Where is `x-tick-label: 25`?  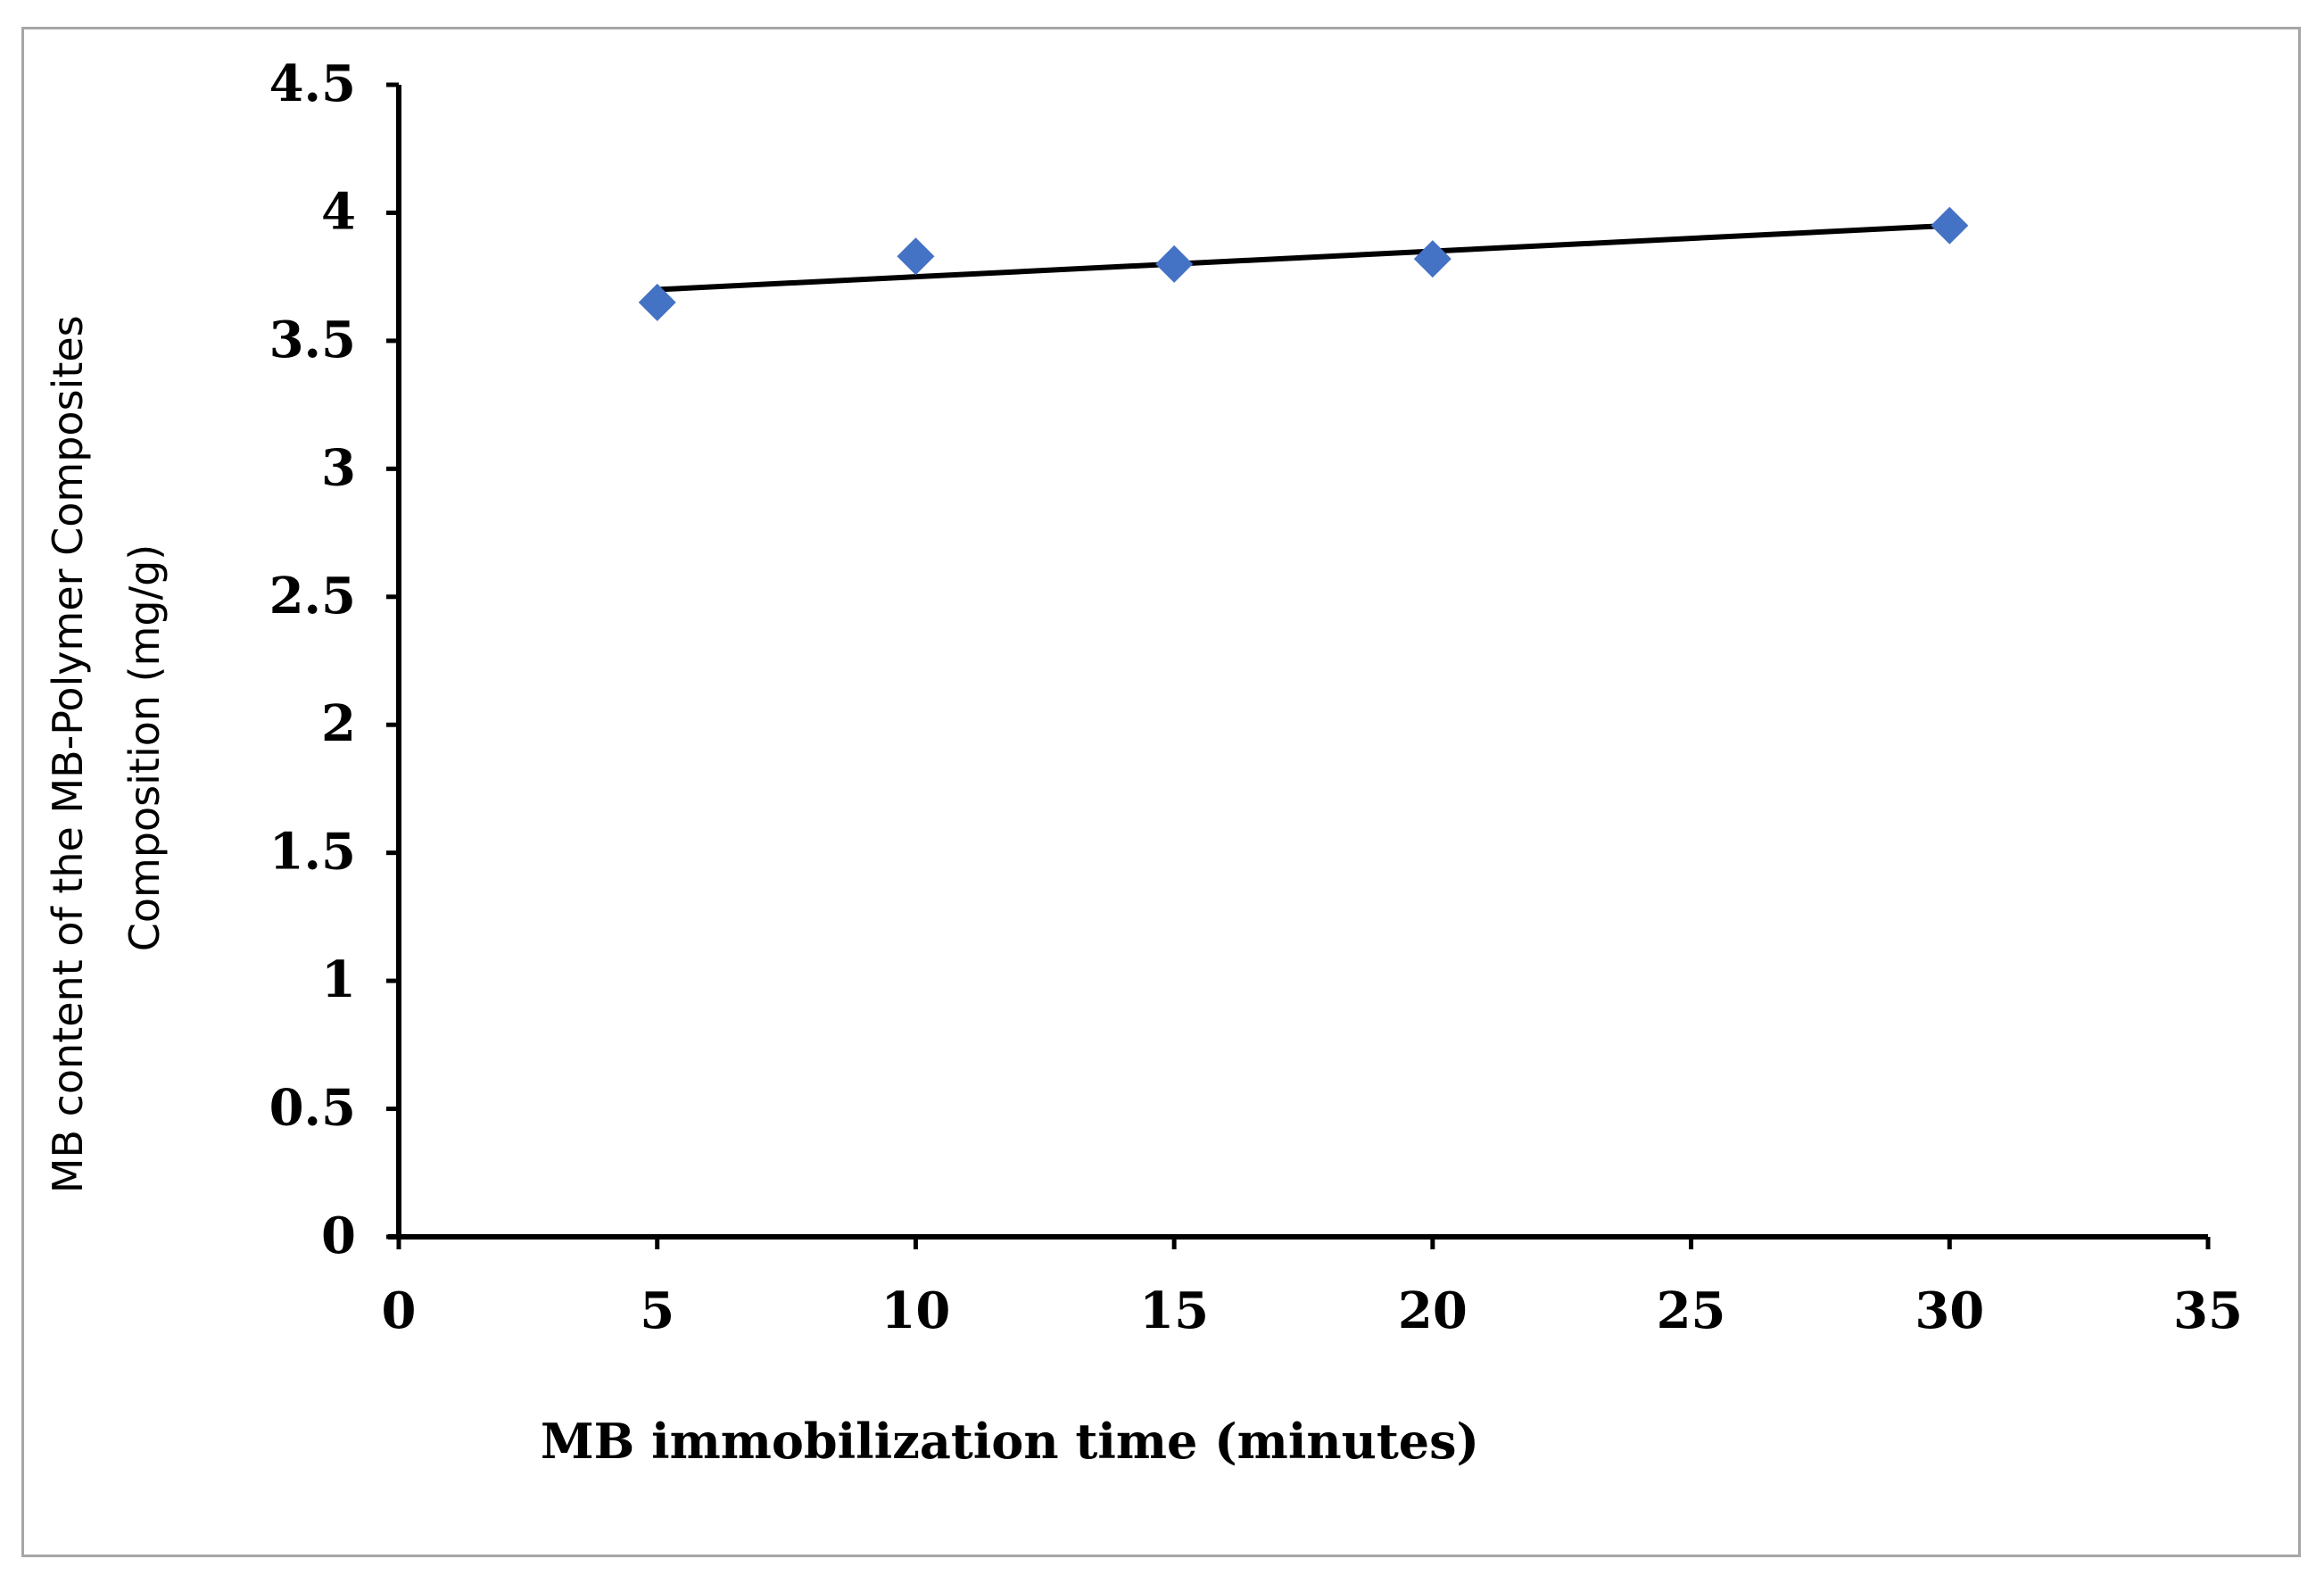 x-tick-label: 25 is located at coordinates (1692, 1310).